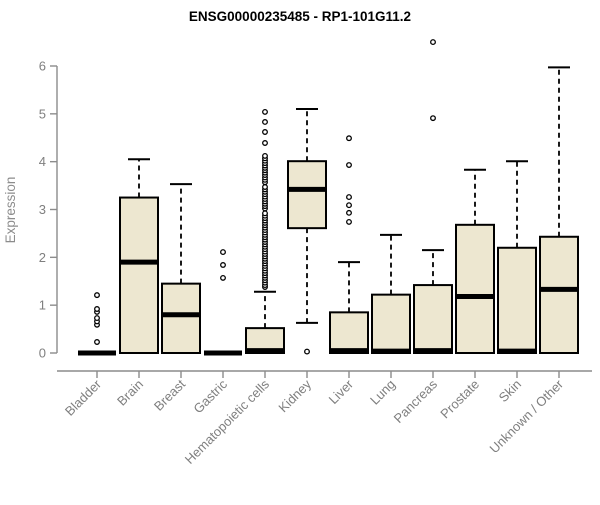 Image resolution: width=600 pixels, height=505 pixels. What do you see at coordinates (42, 209) in the screenshot?
I see `y-tick-label: 3` at bounding box center [42, 209].